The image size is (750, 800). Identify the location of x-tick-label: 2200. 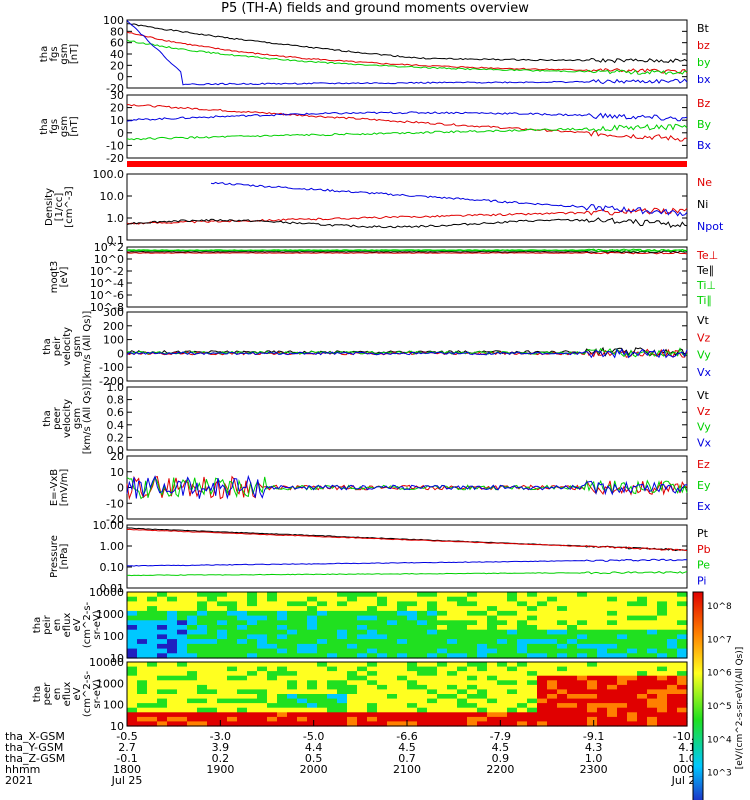
(500, 769).